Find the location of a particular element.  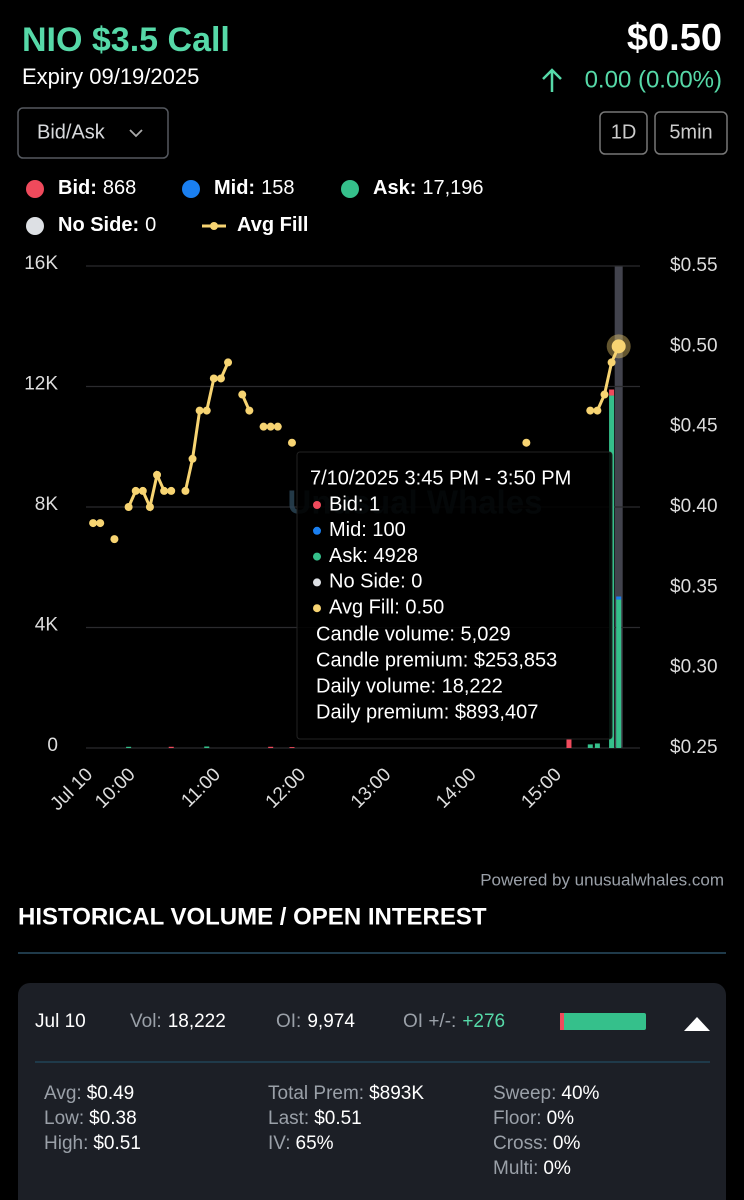

up-arrow is located at coordinates (552, 80).